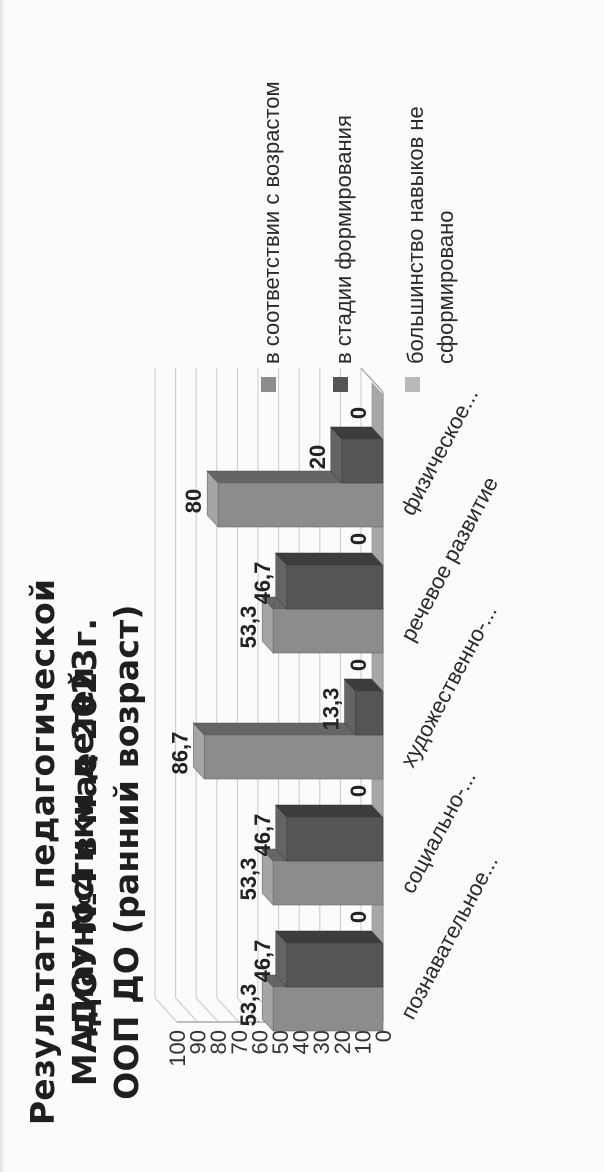  Describe the element at coordinates (259, 1042) in the screenshot. I see `y-tick-label: 60` at that location.